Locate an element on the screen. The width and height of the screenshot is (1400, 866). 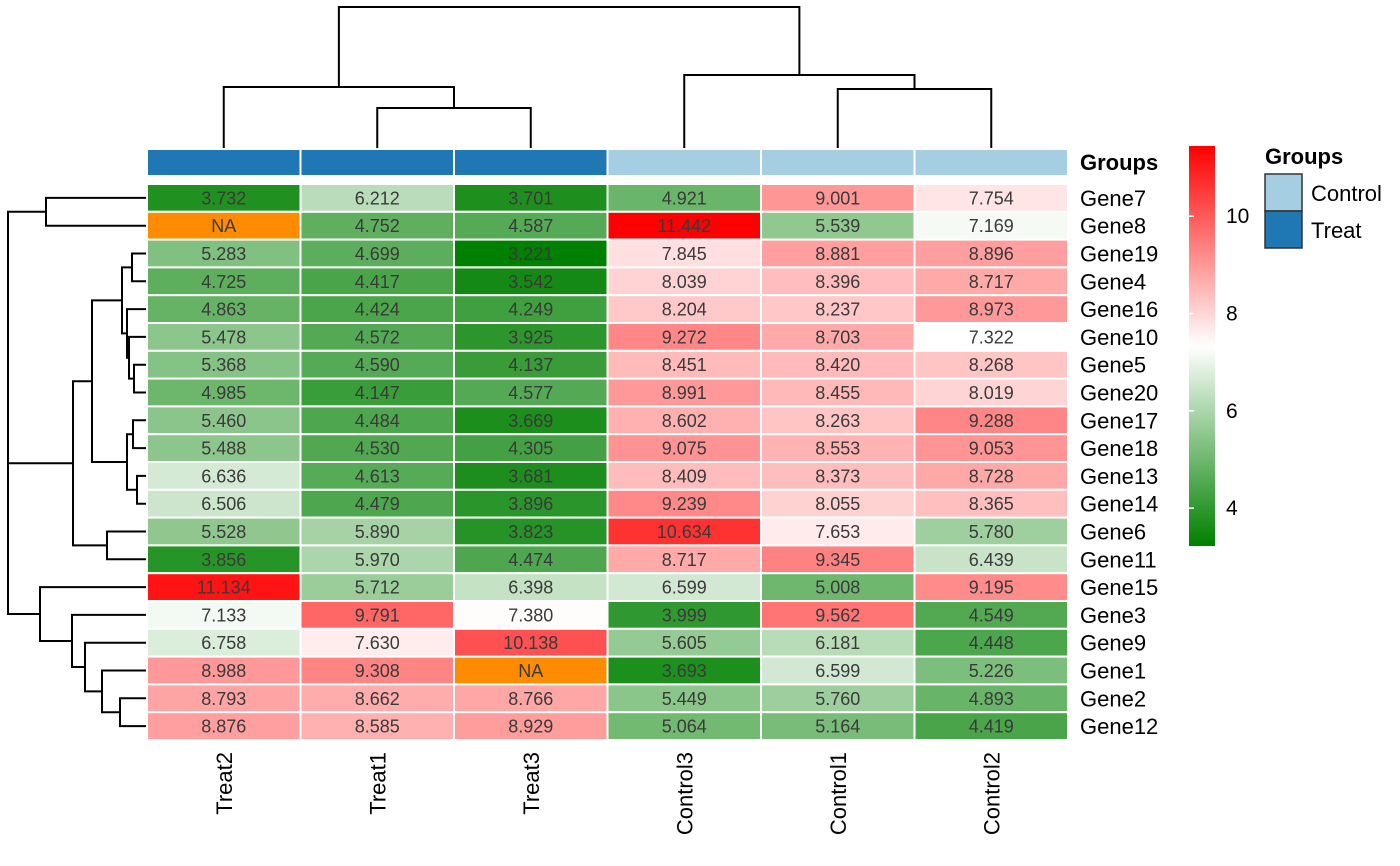
cell-value-label: 4.893 is located at coordinates (991, 699).